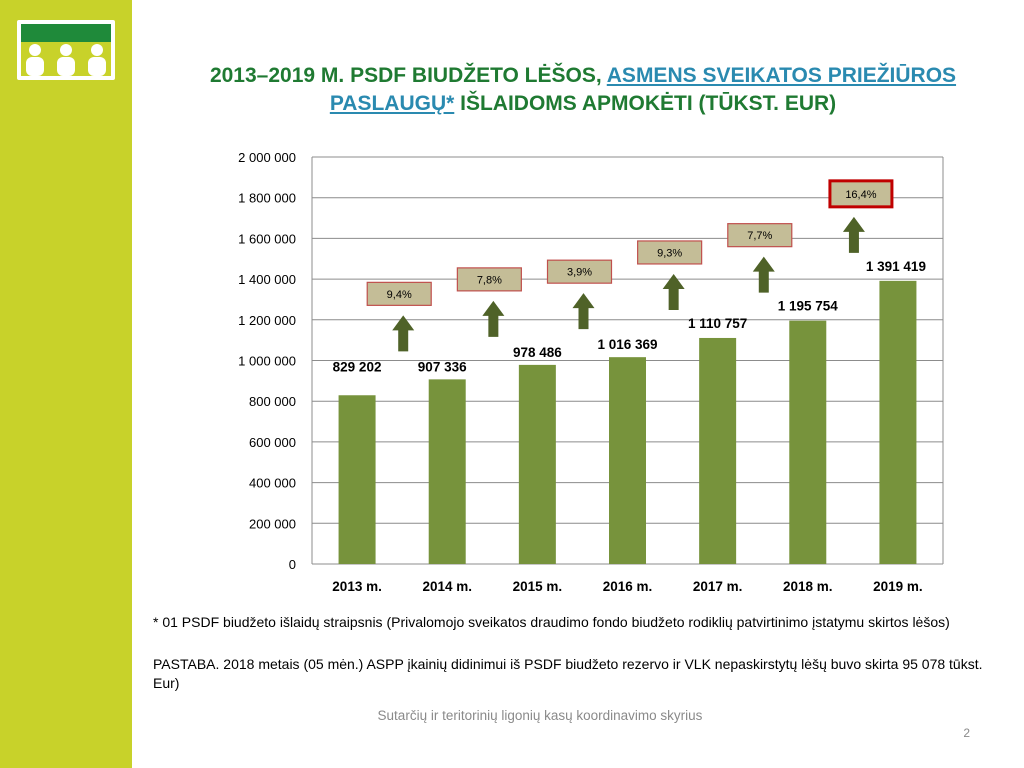 Image resolution: width=1024 pixels, height=768 pixels. Describe the element at coordinates (357, 366) in the screenshot. I see `data-label: 829 202` at that location.